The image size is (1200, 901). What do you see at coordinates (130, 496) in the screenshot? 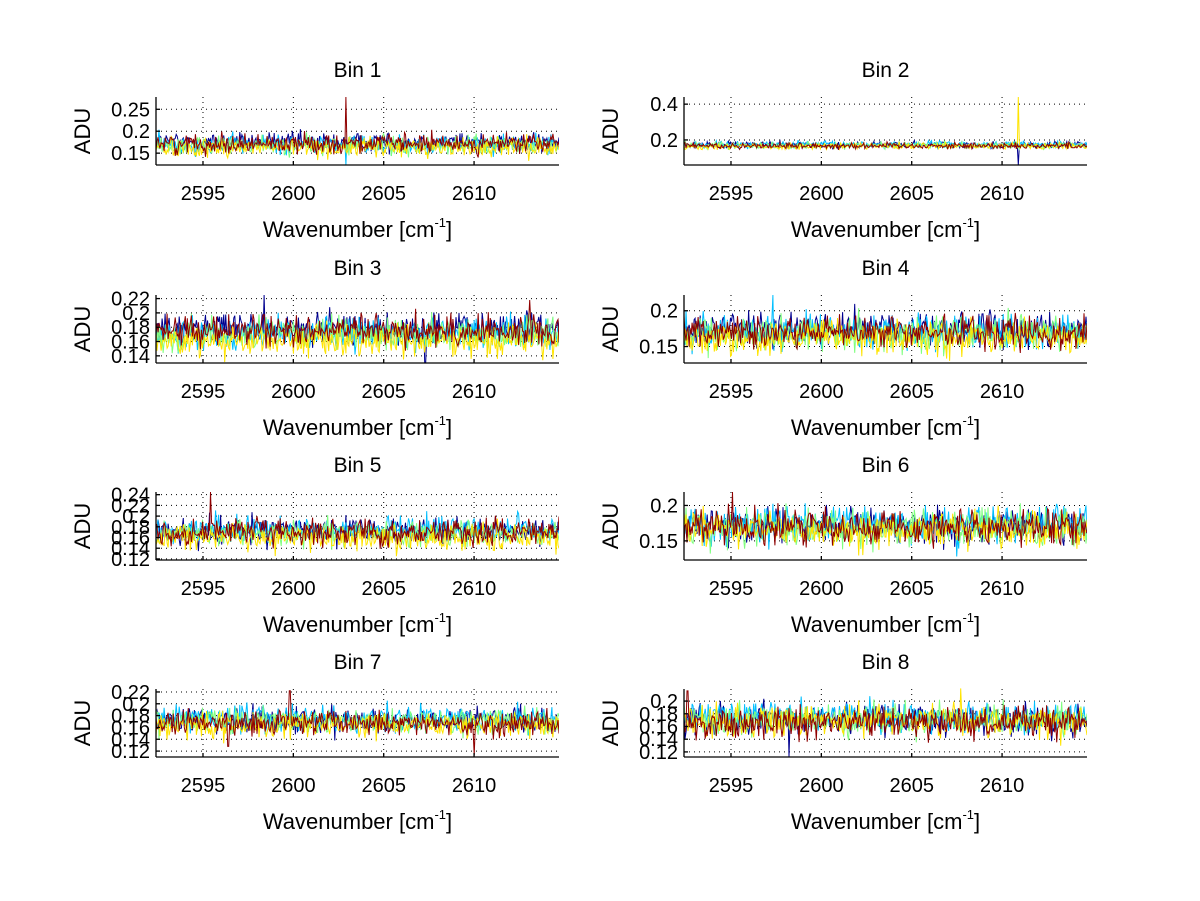
I see `y-tick-label: 0.24` at bounding box center [130, 496].